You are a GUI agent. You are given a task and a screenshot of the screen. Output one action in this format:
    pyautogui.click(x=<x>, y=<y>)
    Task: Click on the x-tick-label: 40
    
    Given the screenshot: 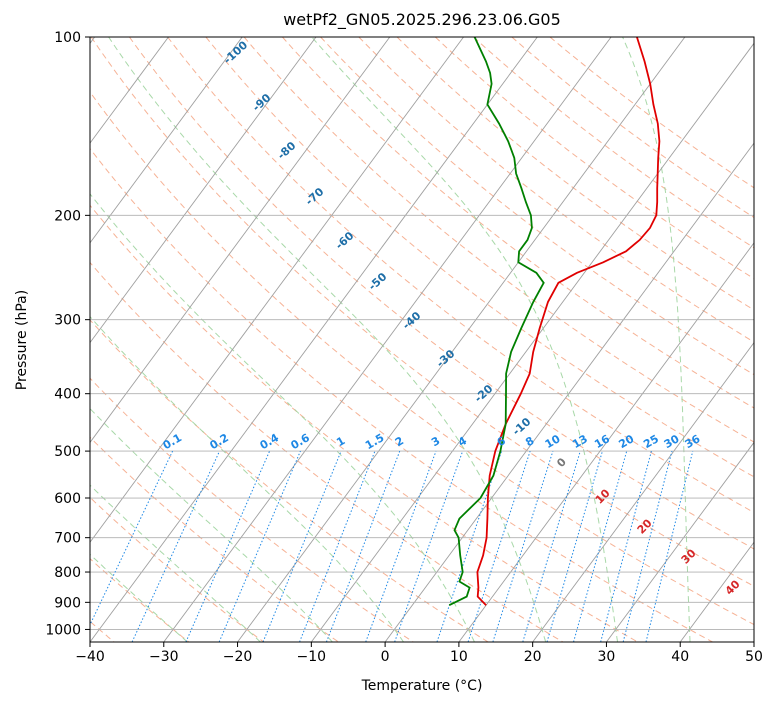 What is the action you would take?
    pyautogui.click(x=680, y=657)
    